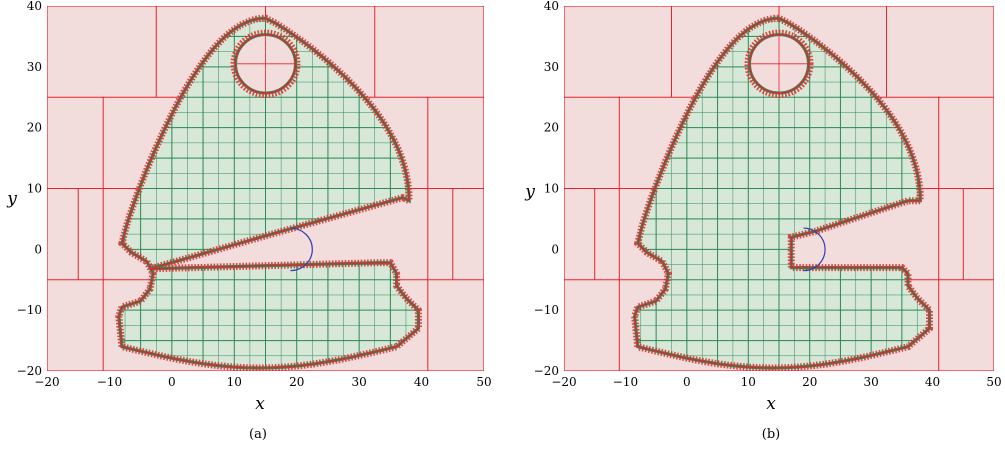  What do you see at coordinates (11, 199) in the screenshot?
I see `y-axis-label-a: y` at bounding box center [11, 199].